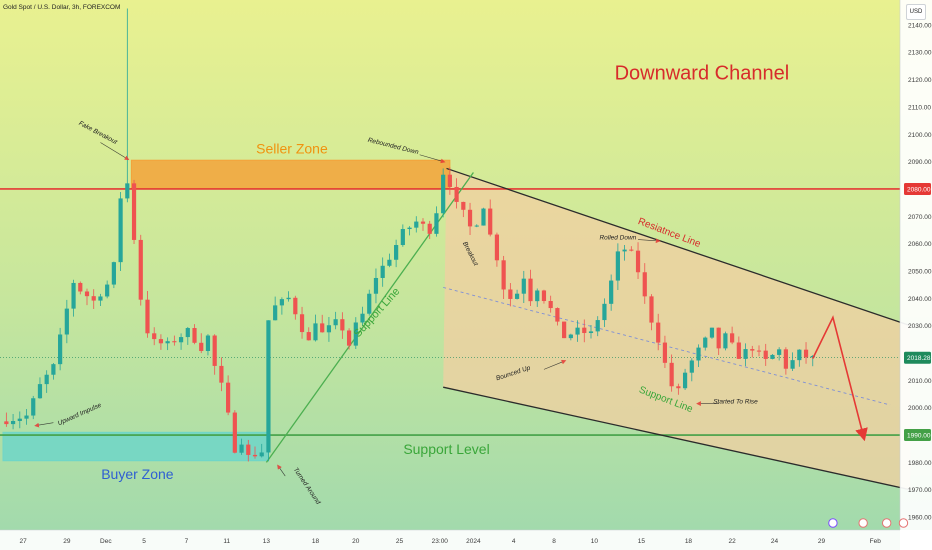 Image resolution: width=932 pixels, height=550 pixels. What do you see at coordinates (702, 74) in the screenshot?
I see `annotation-text-0: Downward Channel` at bounding box center [702, 74].